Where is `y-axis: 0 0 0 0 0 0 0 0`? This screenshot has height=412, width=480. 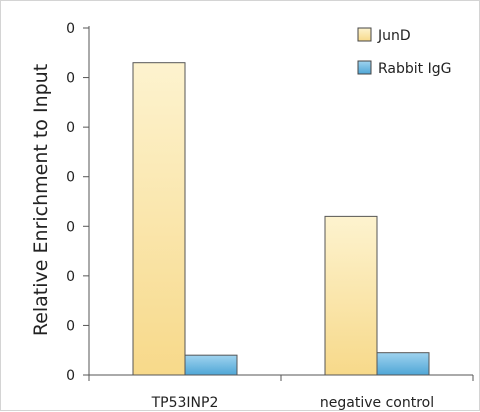
y-axis: 0 0 0 0 0 0 0 0 is located at coordinates (78, 202).